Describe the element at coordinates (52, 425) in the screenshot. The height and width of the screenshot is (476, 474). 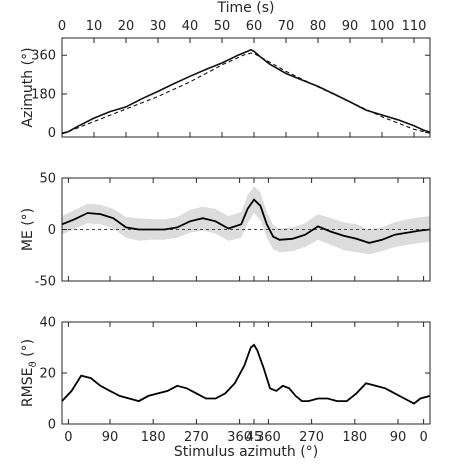
I see `rmse-ytick-label: 0` at that location.